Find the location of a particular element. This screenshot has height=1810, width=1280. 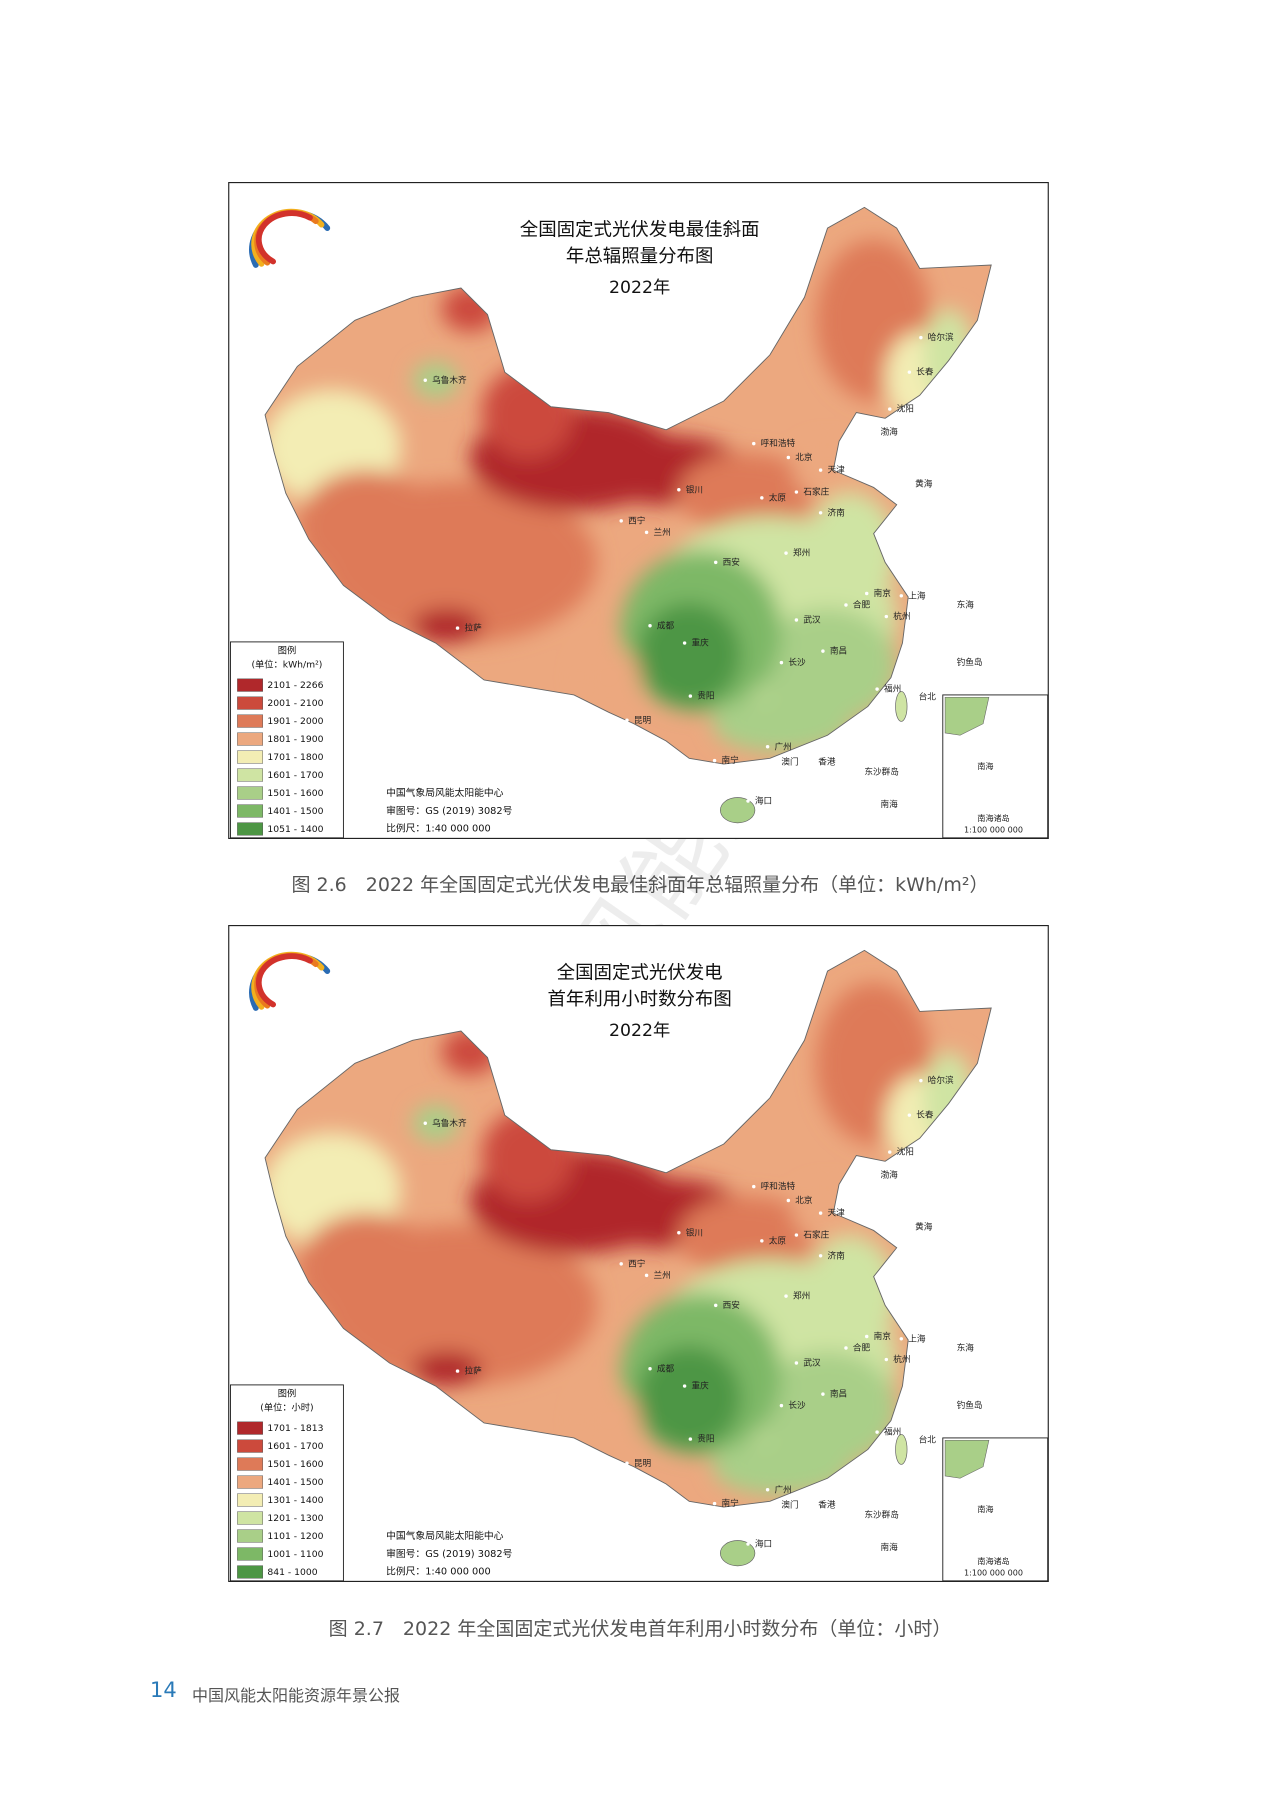

map-label: 香港 is located at coordinates (827, 1504).